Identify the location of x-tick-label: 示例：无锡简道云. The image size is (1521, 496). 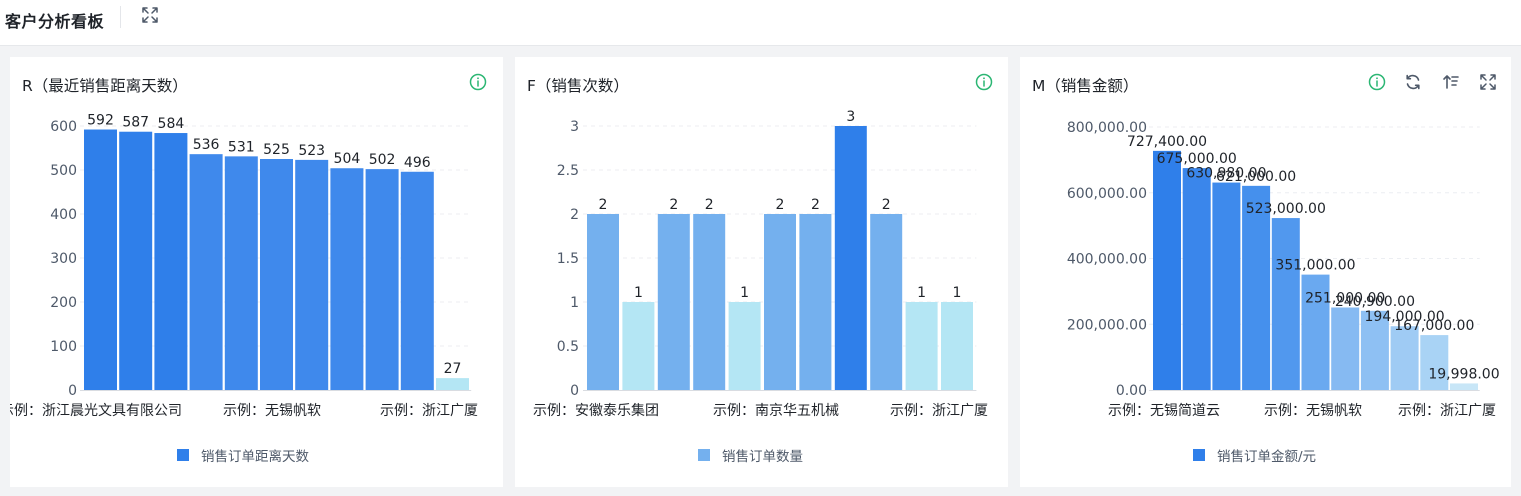
(1164, 410).